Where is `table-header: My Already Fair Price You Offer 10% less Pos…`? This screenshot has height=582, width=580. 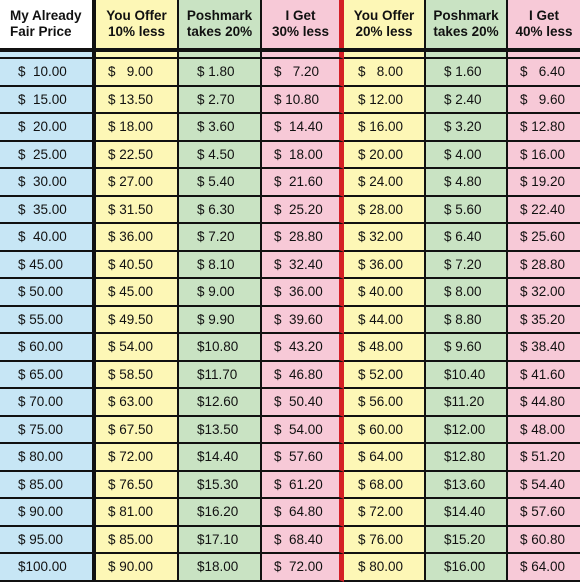 table-header: My Already Fair Price You Offer 10% less Pos… is located at coordinates (290, 26).